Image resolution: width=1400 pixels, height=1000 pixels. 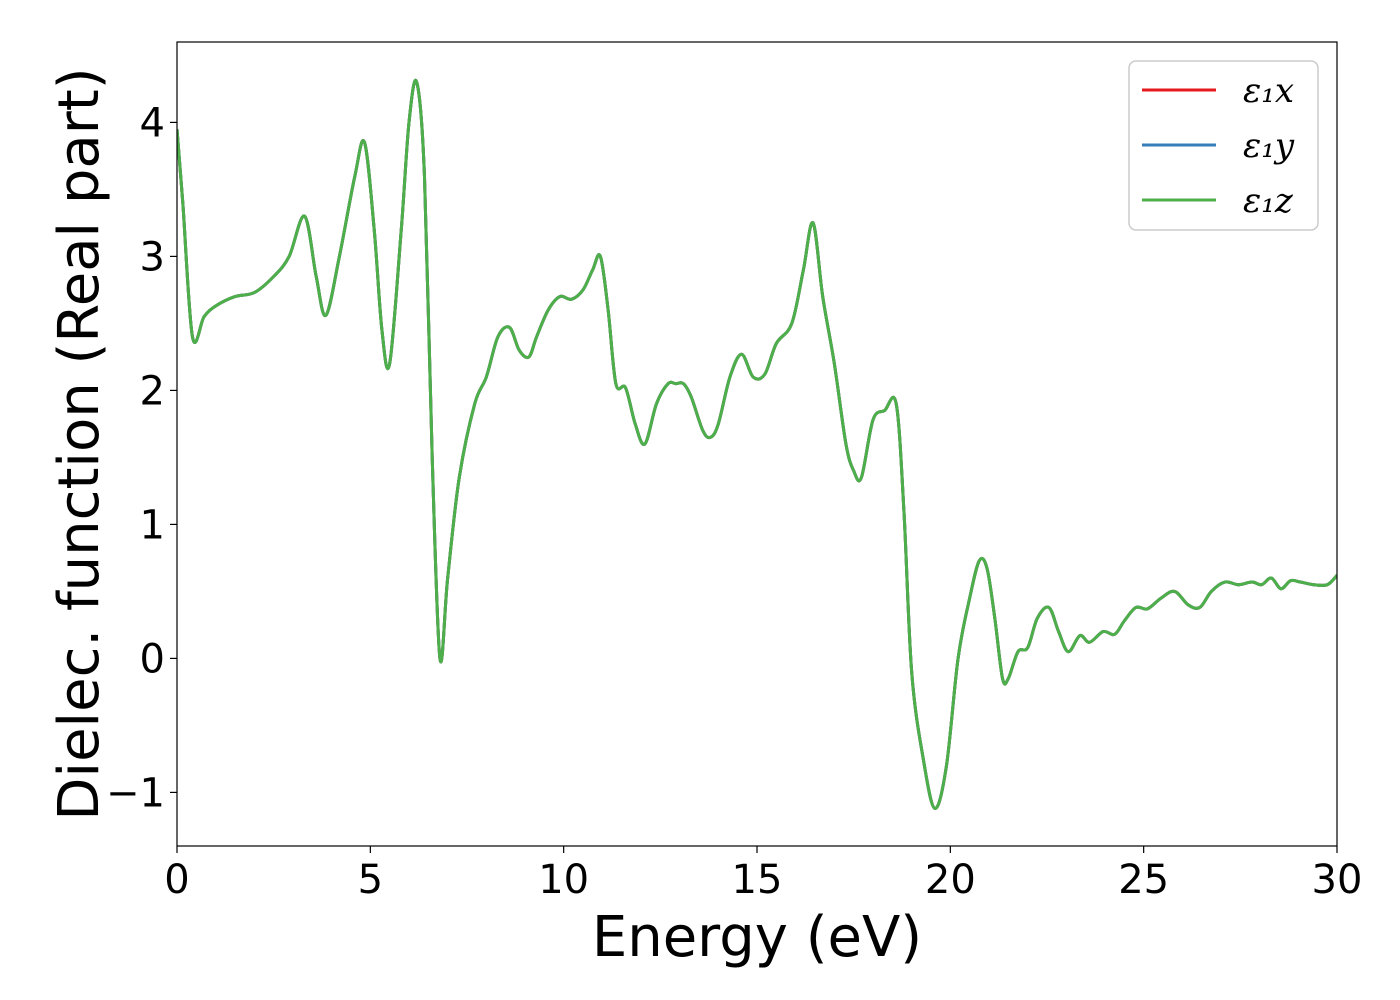 What do you see at coordinates (370, 880) in the screenshot?
I see `x-tick-label: 5` at bounding box center [370, 880].